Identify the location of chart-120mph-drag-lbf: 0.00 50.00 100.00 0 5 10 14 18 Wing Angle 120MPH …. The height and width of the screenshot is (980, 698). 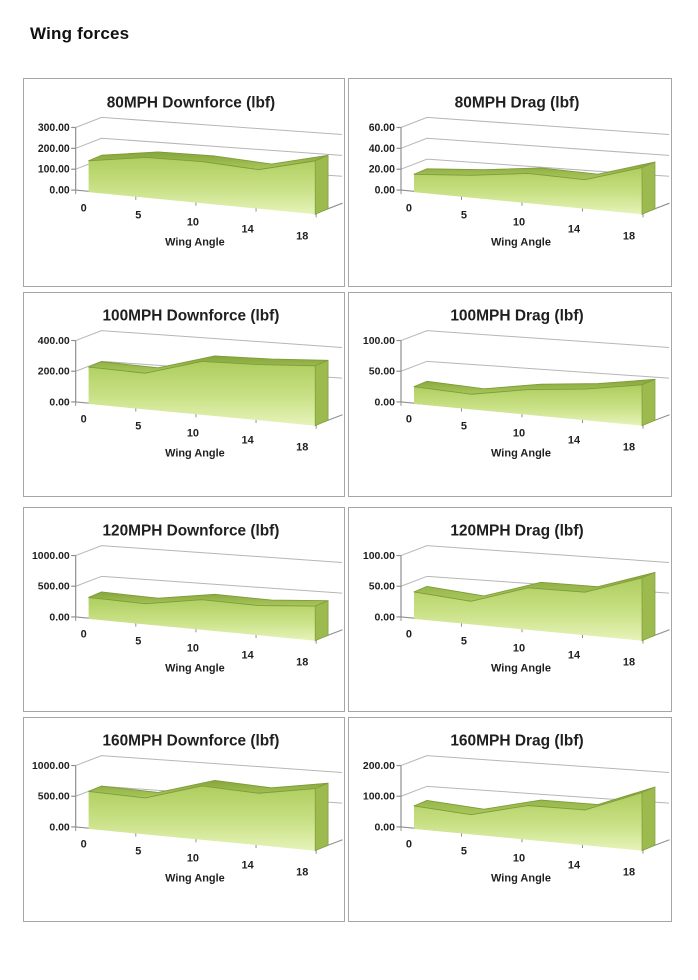
(510, 609).